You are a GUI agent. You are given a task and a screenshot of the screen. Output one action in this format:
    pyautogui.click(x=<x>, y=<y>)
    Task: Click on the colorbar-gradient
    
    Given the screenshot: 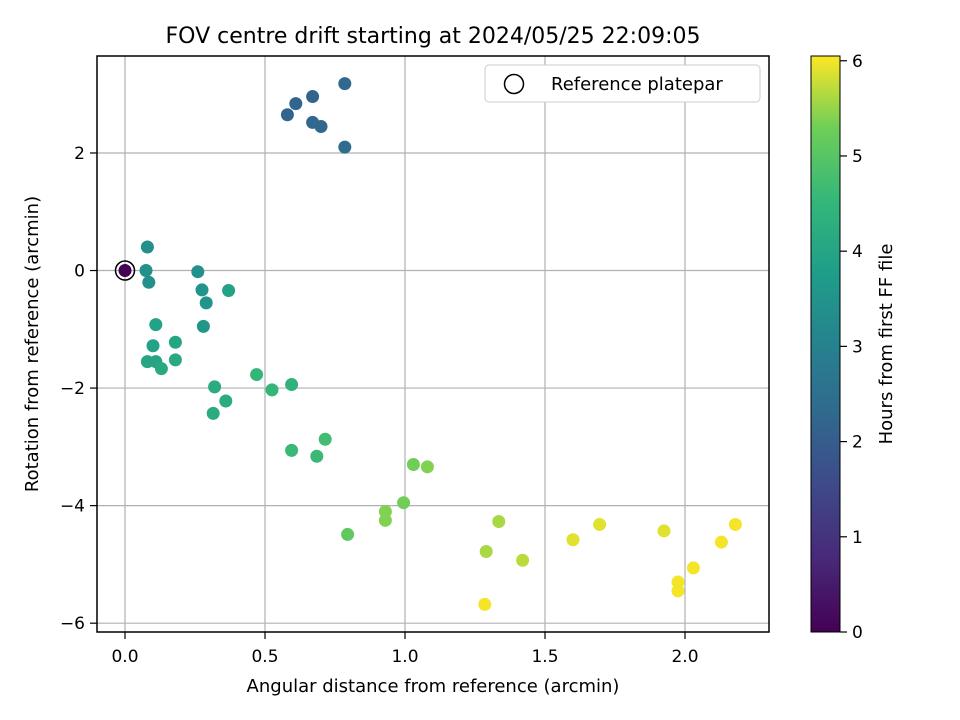 What is the action you would take?
    pyautogui.click(x=825, y=344)
    